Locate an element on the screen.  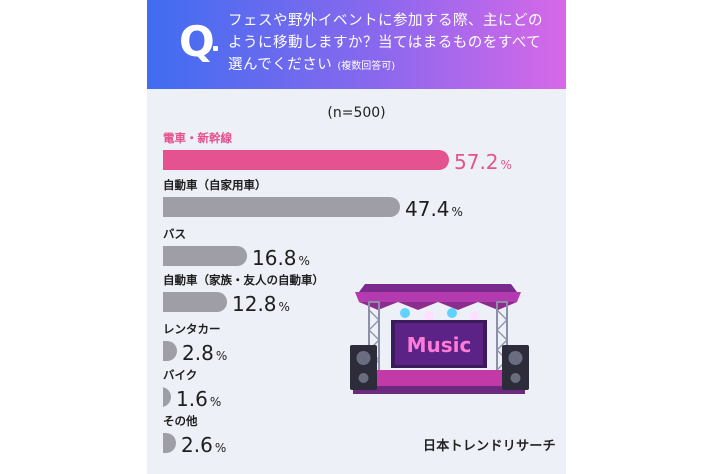
value-label: 2.8% is located at coordinates (204, 353).